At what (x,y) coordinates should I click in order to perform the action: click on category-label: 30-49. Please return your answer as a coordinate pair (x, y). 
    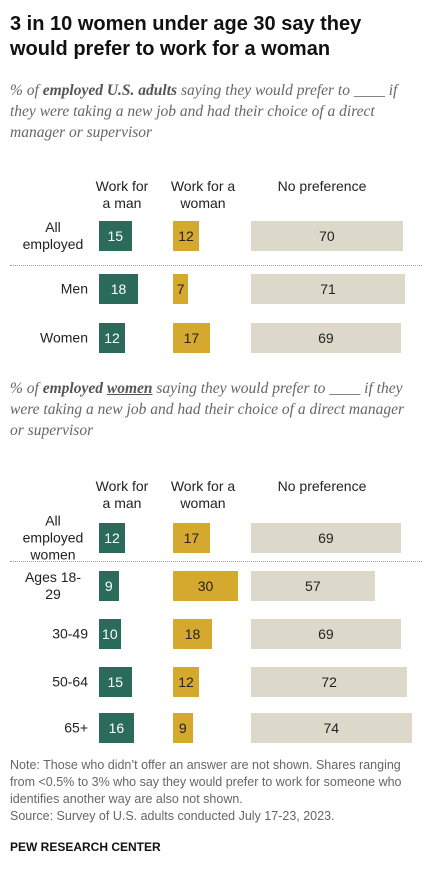
    Looking at the image, I should click on (70, 633).